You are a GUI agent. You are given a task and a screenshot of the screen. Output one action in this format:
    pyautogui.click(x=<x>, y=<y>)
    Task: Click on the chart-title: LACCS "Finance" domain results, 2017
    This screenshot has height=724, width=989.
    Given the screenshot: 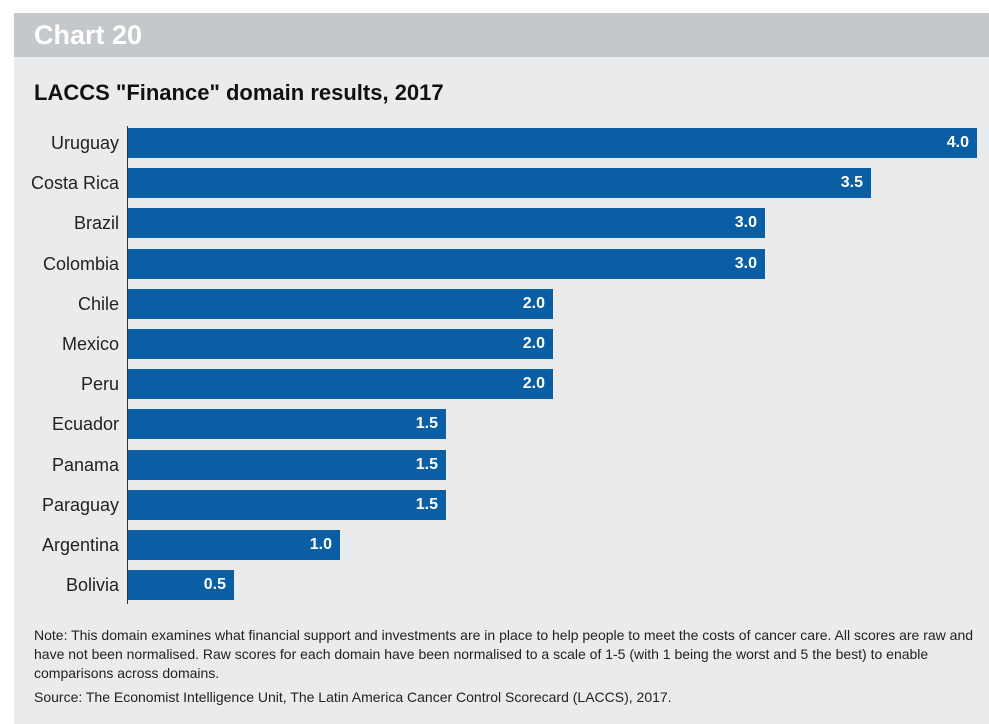 What is the action you would take?
    pyautogui.click(x=239, y=92)
    